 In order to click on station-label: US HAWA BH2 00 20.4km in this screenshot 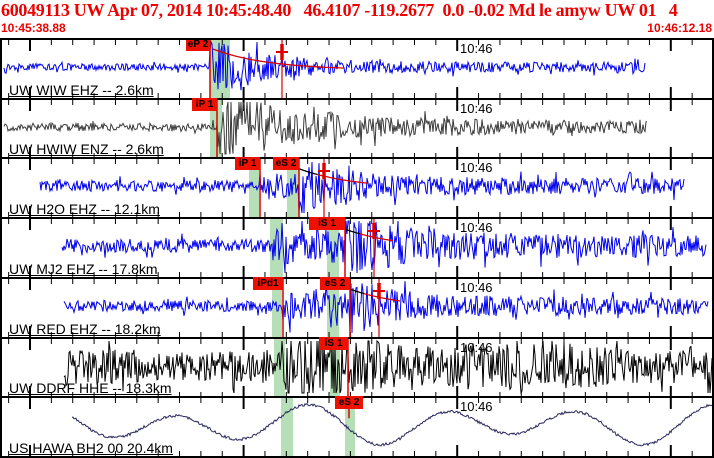, I will do `click(91, 448)`.